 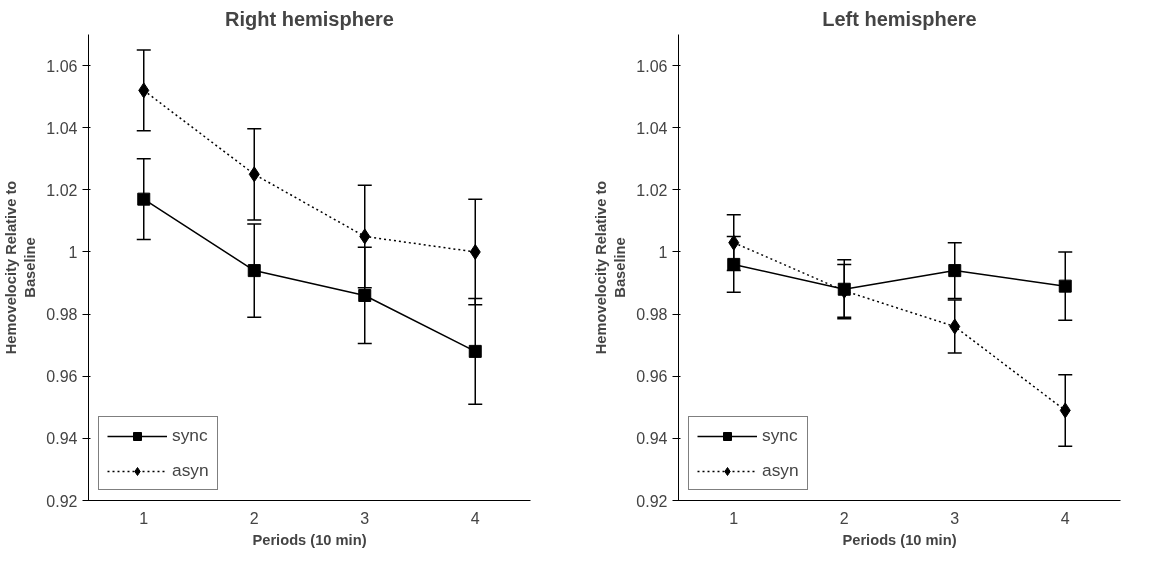 I want to click on chart-title: Left hemisphere, so click(x=899, y=18).